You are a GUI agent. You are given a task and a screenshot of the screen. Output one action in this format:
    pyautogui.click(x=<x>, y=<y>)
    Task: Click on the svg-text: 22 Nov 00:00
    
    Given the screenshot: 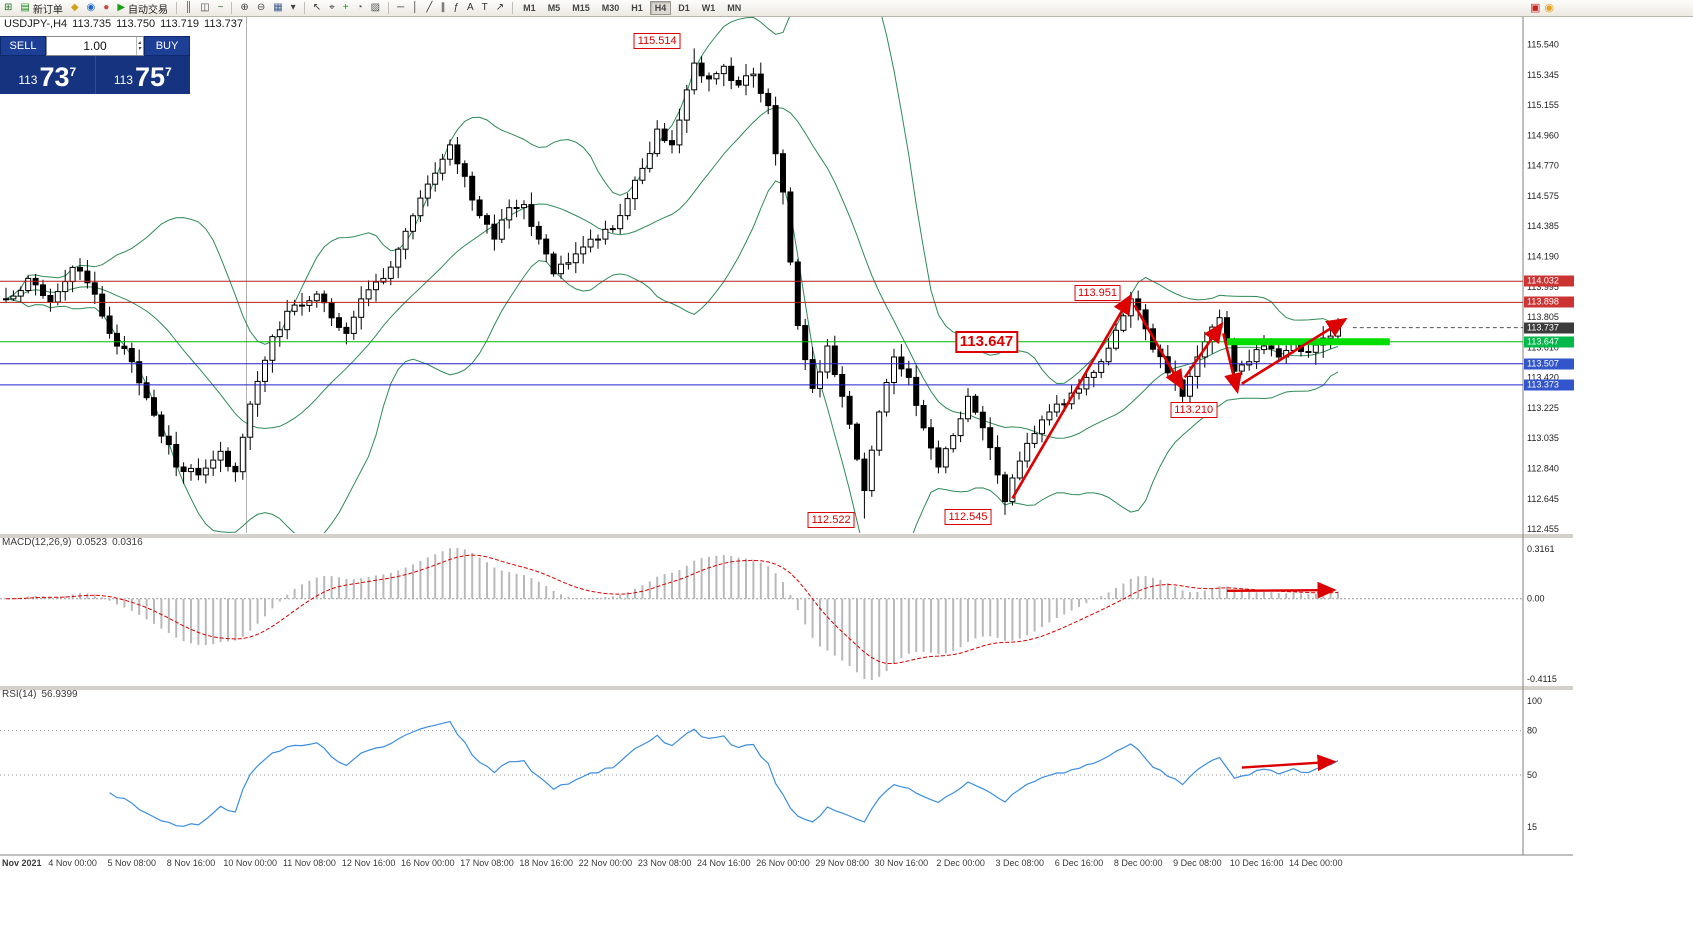 What is the action you would take?
    pyautogui.click(x=606, y=863)
    